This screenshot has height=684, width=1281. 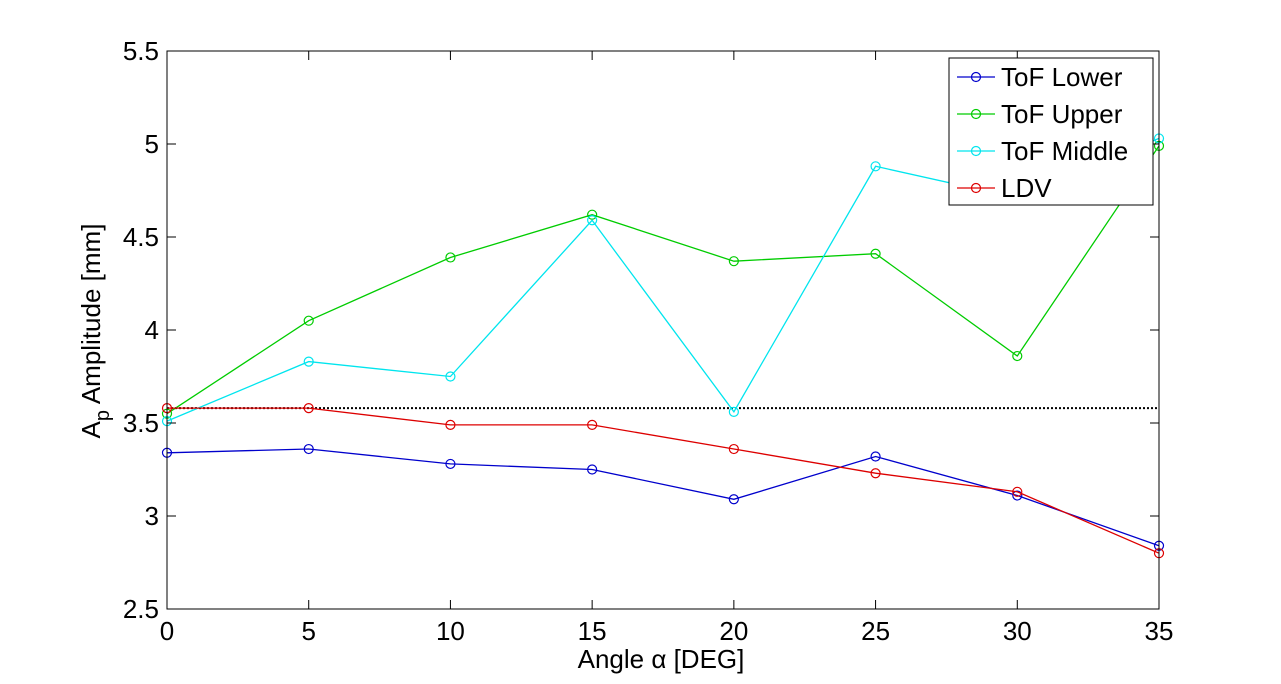 What do you see at coordinates (450, 631) in the screenshot?
I see `x-tick-label: 10` at bounding box center [450, 631].